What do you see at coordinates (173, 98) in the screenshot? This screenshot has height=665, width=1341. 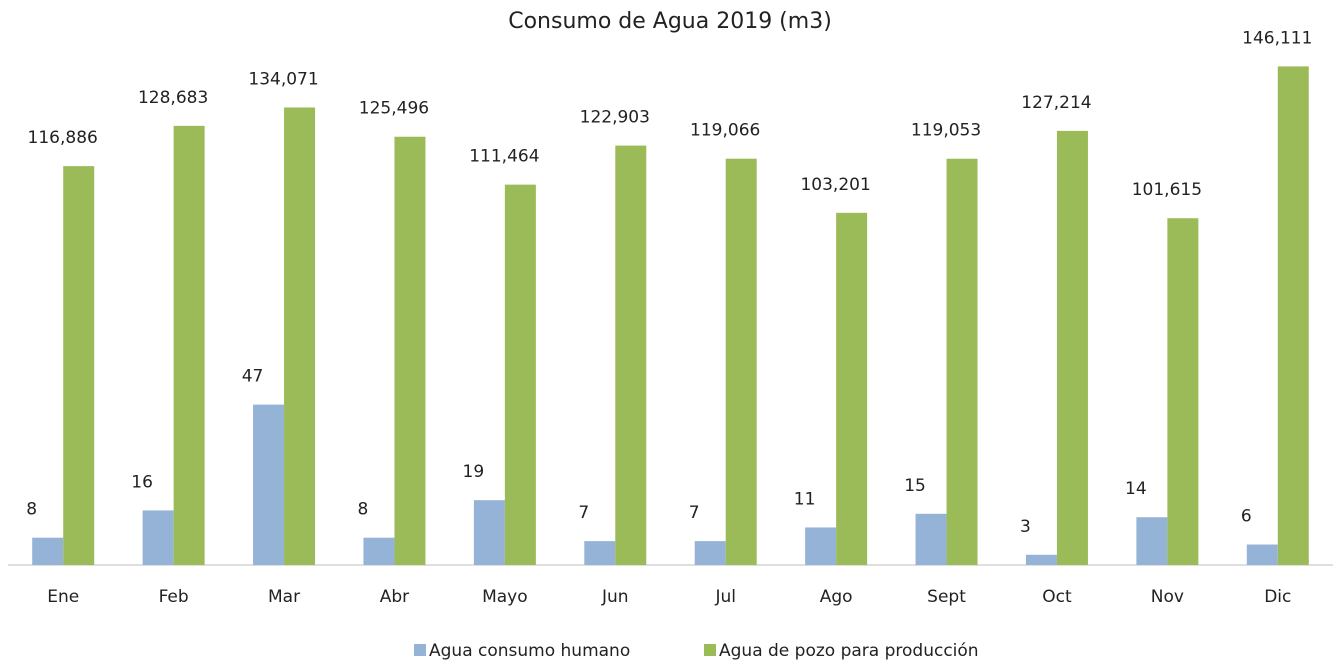 I see `data-label: 128,683` at bounding box center [173, 98].